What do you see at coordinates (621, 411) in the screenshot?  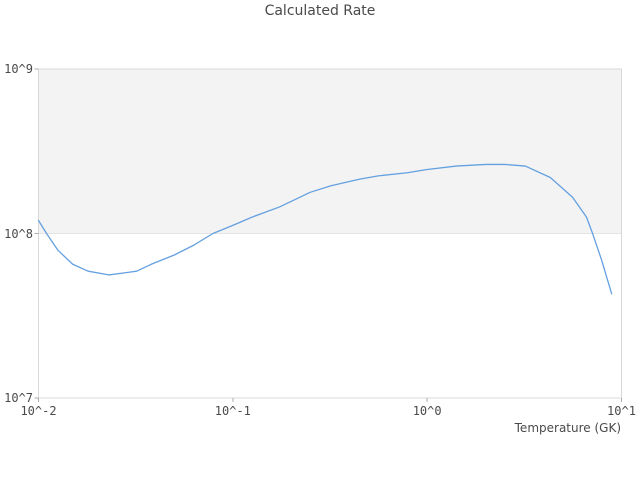 I see `x-tick-label: 10^1` at bounding box center [621, 411].